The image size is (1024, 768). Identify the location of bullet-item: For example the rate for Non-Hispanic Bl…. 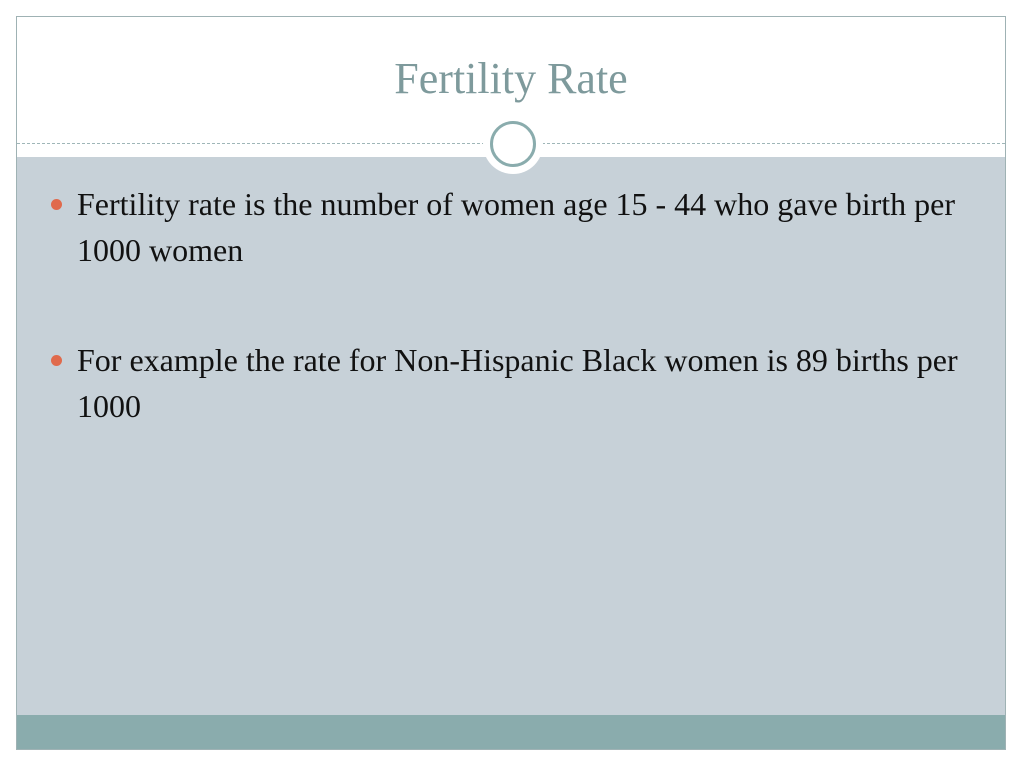
(519, 383).